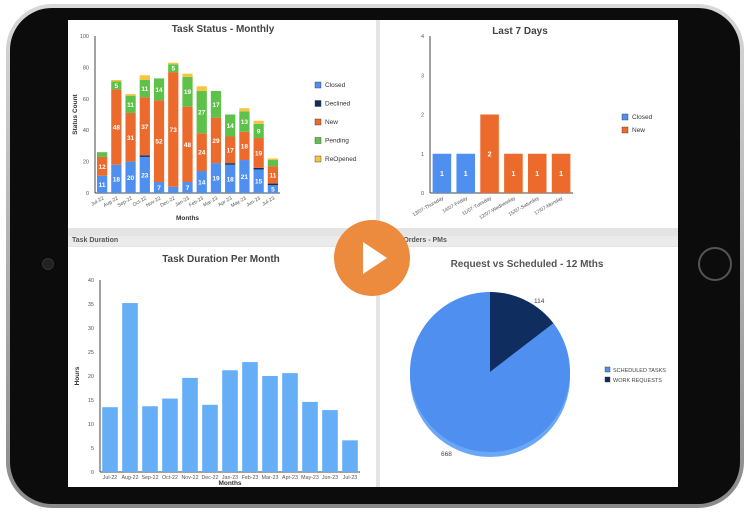 This screenshot has height=513, width=750. I want to click on x-tick-label: Oct-22, so click(170, 478).